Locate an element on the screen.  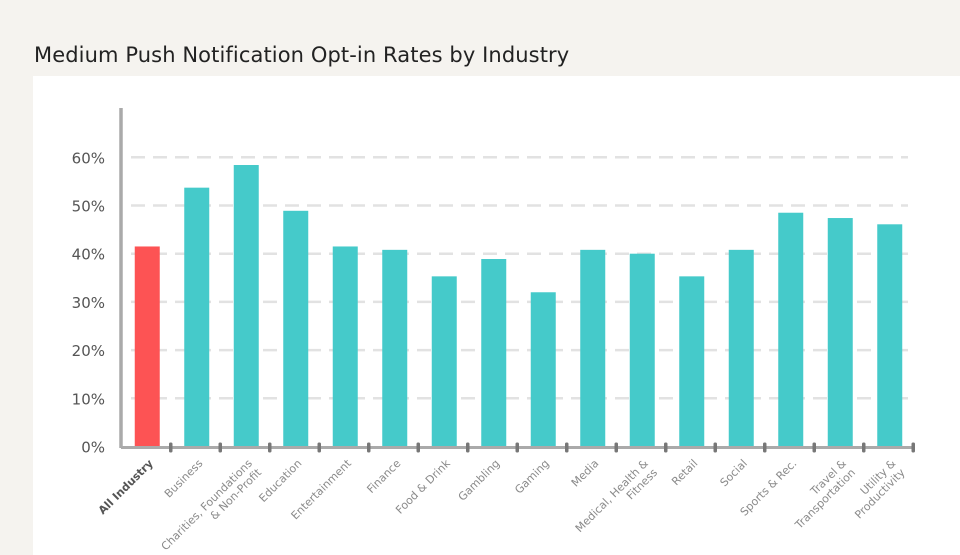
x-tick-label-line: Media is located at coordinates (585, 473).